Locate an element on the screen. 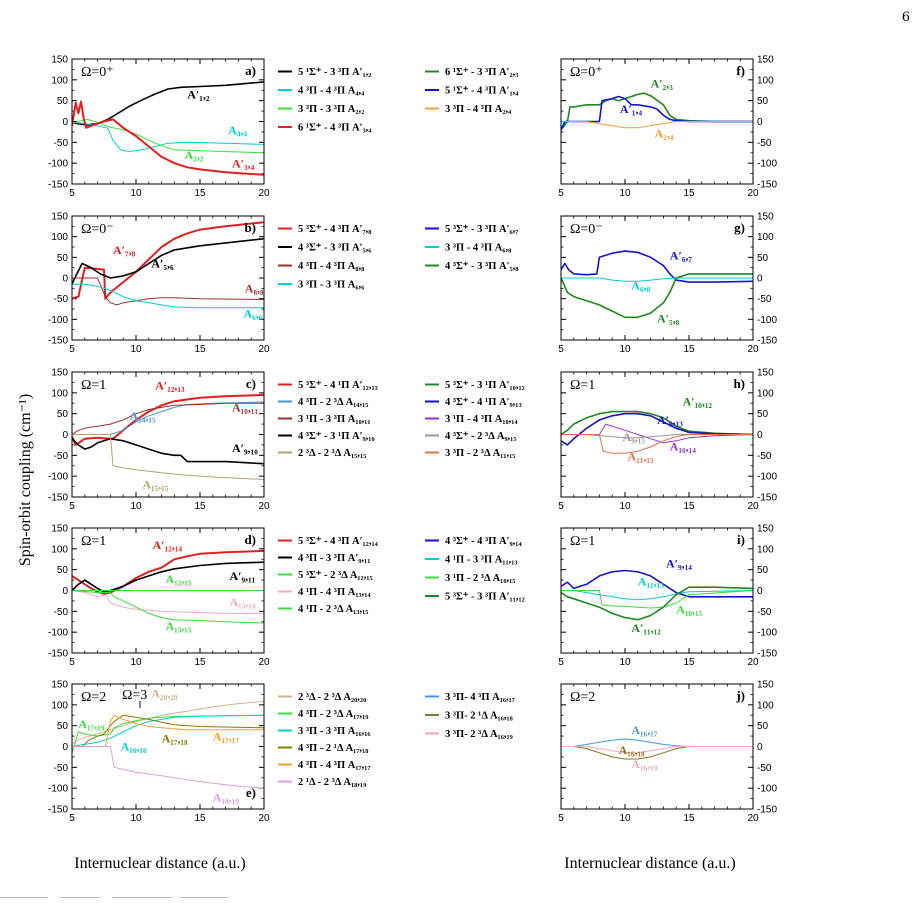 This screenshot has height=908, width=920. legend-entry: 4 ³Π - 2 ¹Δ A₁₇,₁₈ is located at coordinates (333, 748).